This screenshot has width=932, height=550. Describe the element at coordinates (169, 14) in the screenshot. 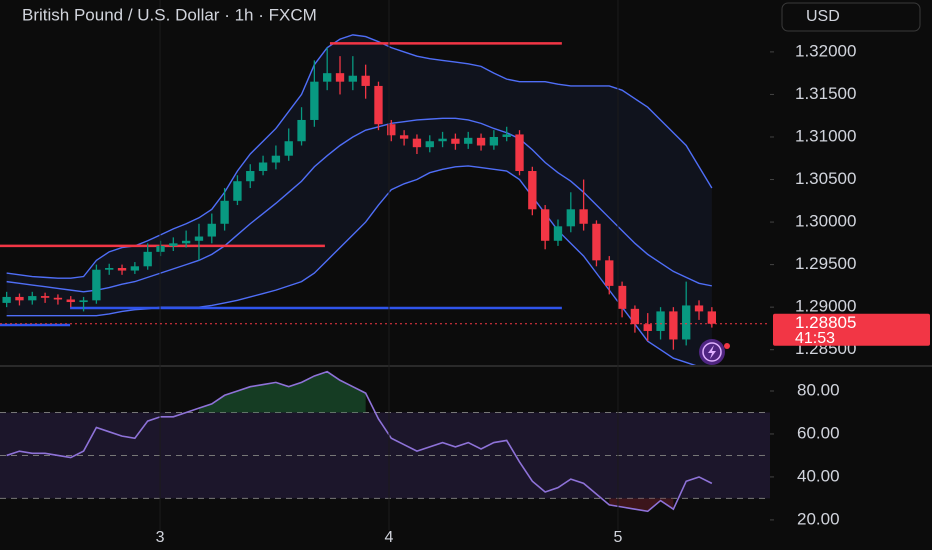

I see `chart-title: British Pound / U.S. Dollar · 1h · FXCM` at that location.